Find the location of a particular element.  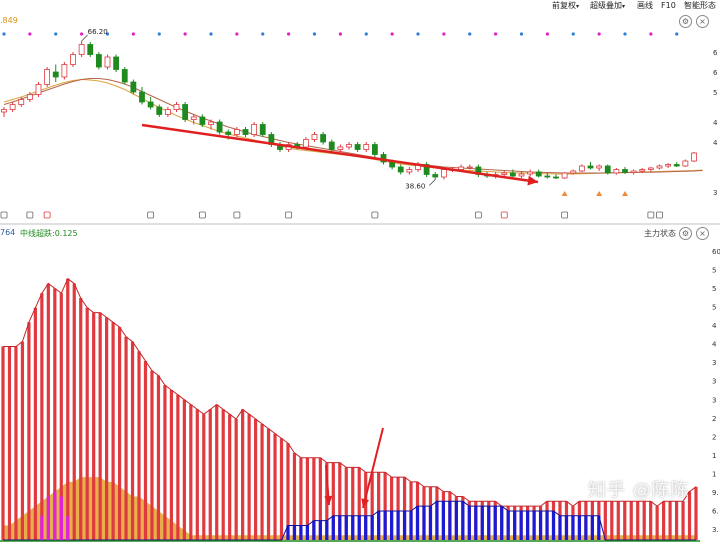

annotation-arrow is located at coordinates (373, 468).